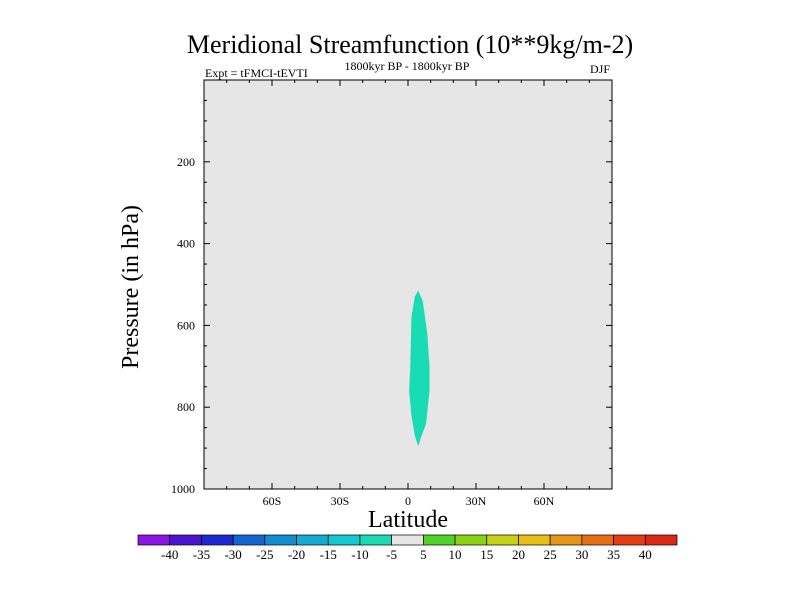 The image size is (800, 600). What do you see at coordinates (256, 73) in the screenshot?
I see `experiment-label: Expt = tFMCI-tEVTI` at bounding box center [256, 73].